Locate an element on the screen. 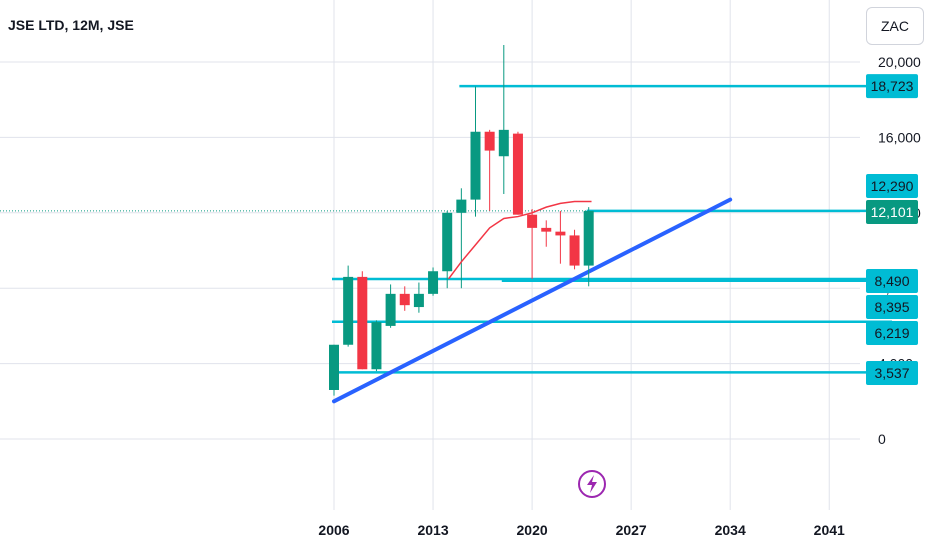 The height and width of the screenshot is (550, 932). price-label: 3,537 is located at coordinates (891, 373).